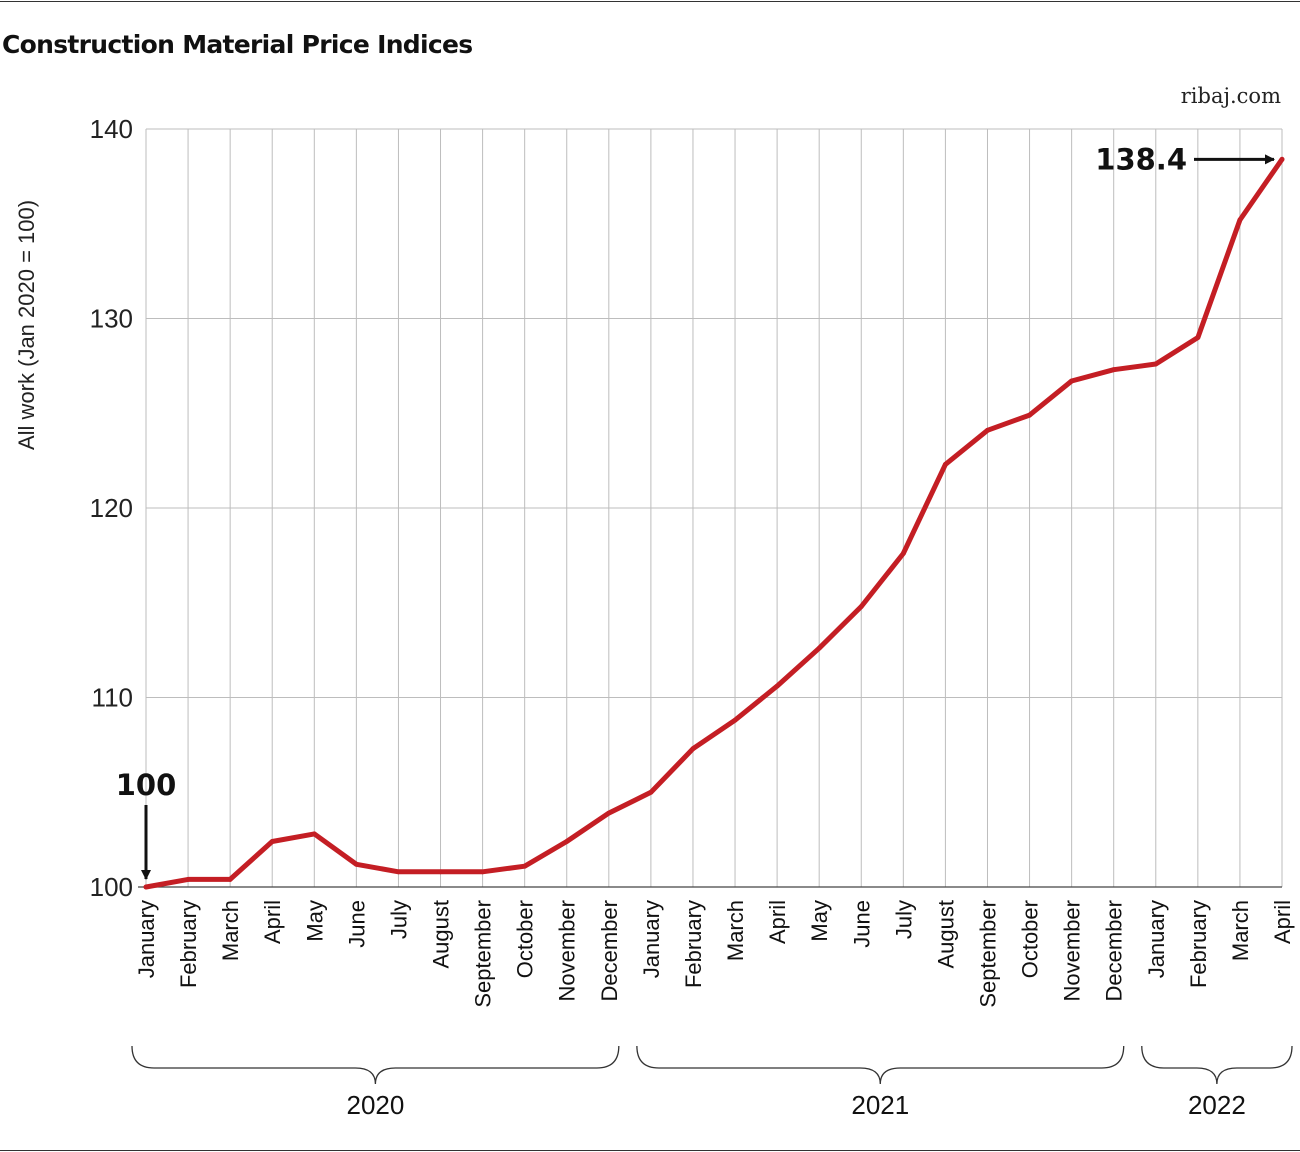  I want to click on top-rule, so click(650, 1).